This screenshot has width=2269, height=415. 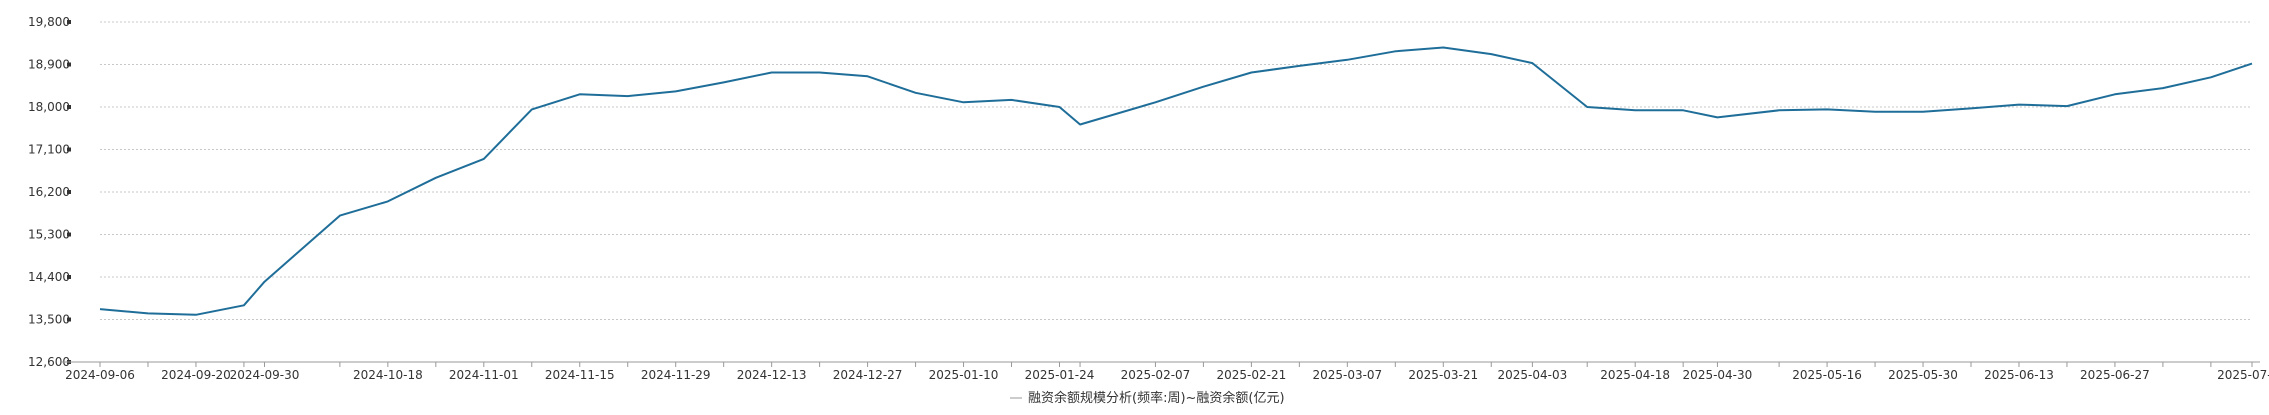 I want to click on x-tick-label: 2024-12-13, so click(x=772, y=375).